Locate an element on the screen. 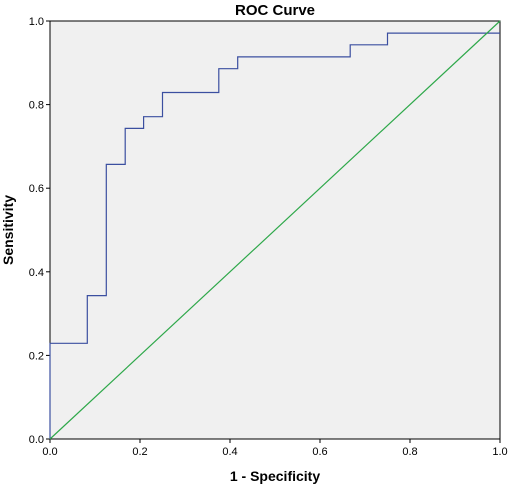  x-tick-label: 1.0 is located at coordinates (499, 452).